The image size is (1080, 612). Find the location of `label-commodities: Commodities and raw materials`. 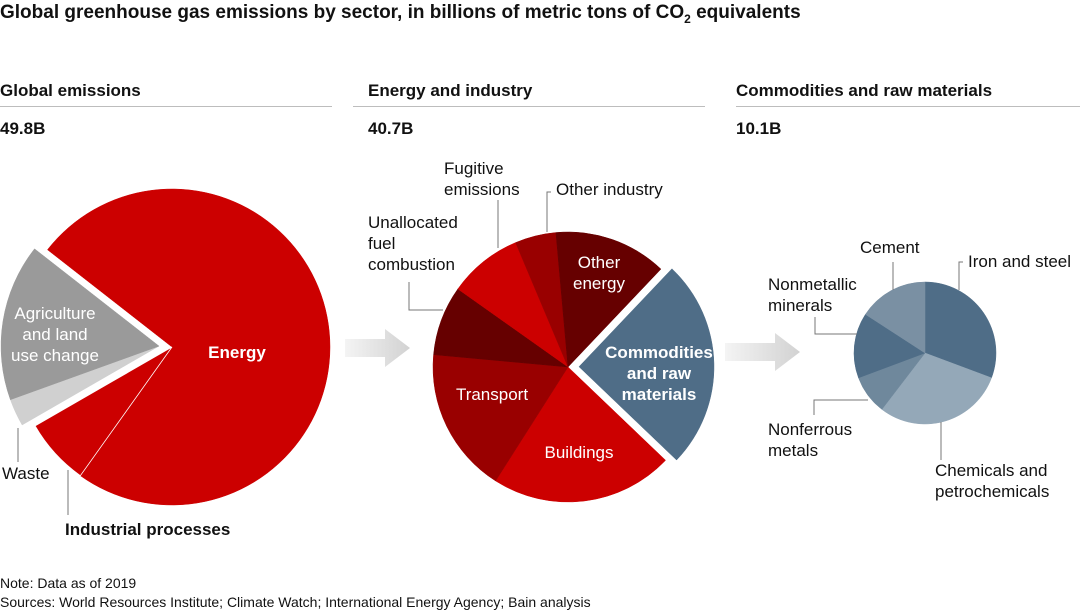

label-commodities: Commodities and raw materials is located at coordinates (659, 373).